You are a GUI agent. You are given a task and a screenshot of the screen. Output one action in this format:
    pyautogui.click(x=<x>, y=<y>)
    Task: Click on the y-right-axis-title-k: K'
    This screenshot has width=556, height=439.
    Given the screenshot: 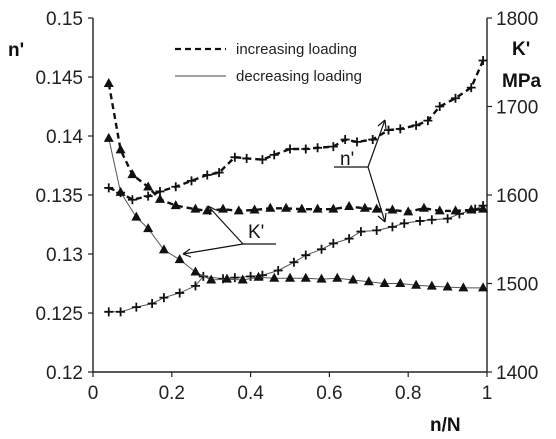 What is the action you would take?
    pyautogui.click(x=521, y=49)
    